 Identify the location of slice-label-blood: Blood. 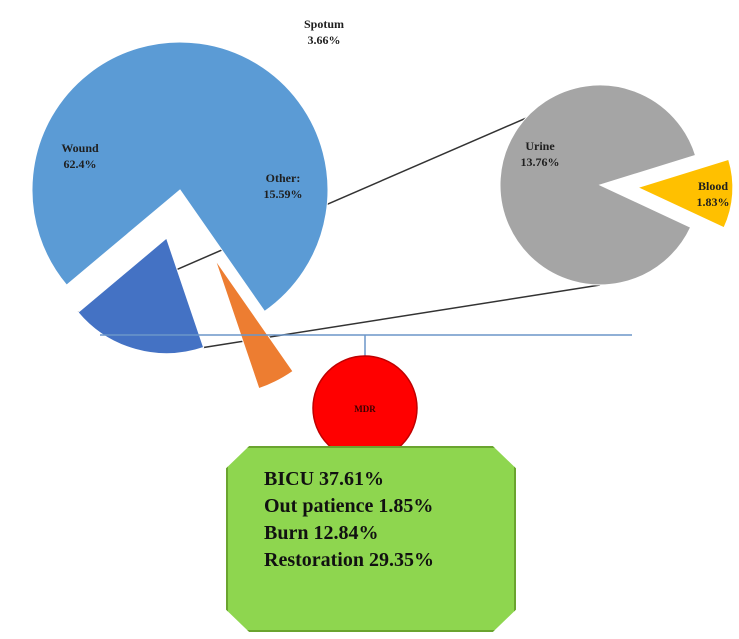
(713, 186).